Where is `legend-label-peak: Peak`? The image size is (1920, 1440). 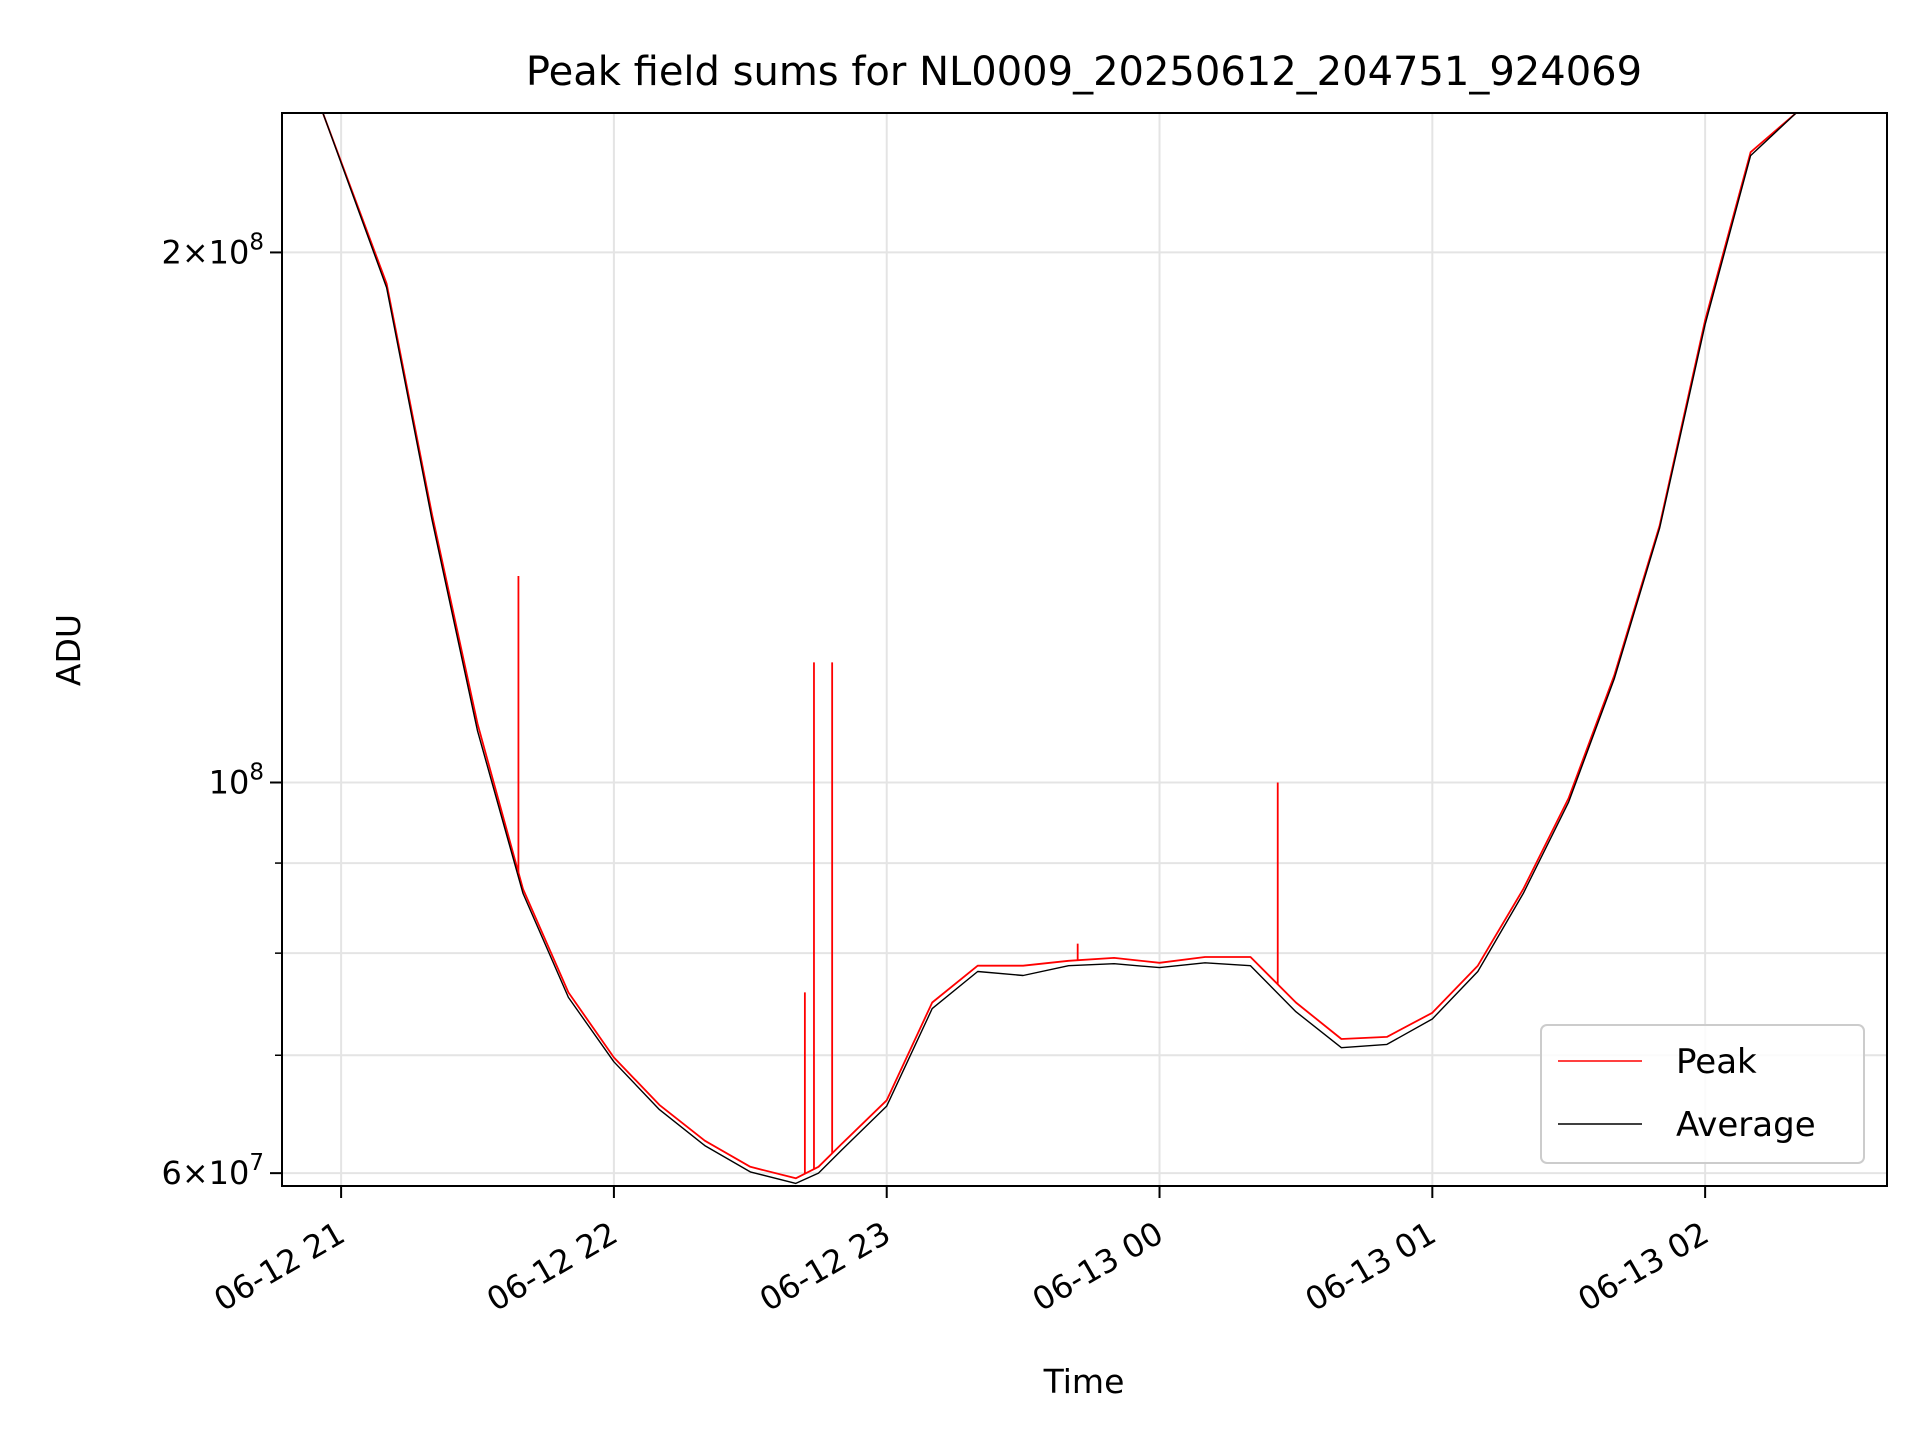
legend-label-peak: Peak is located at coordinates (1716, 1062).